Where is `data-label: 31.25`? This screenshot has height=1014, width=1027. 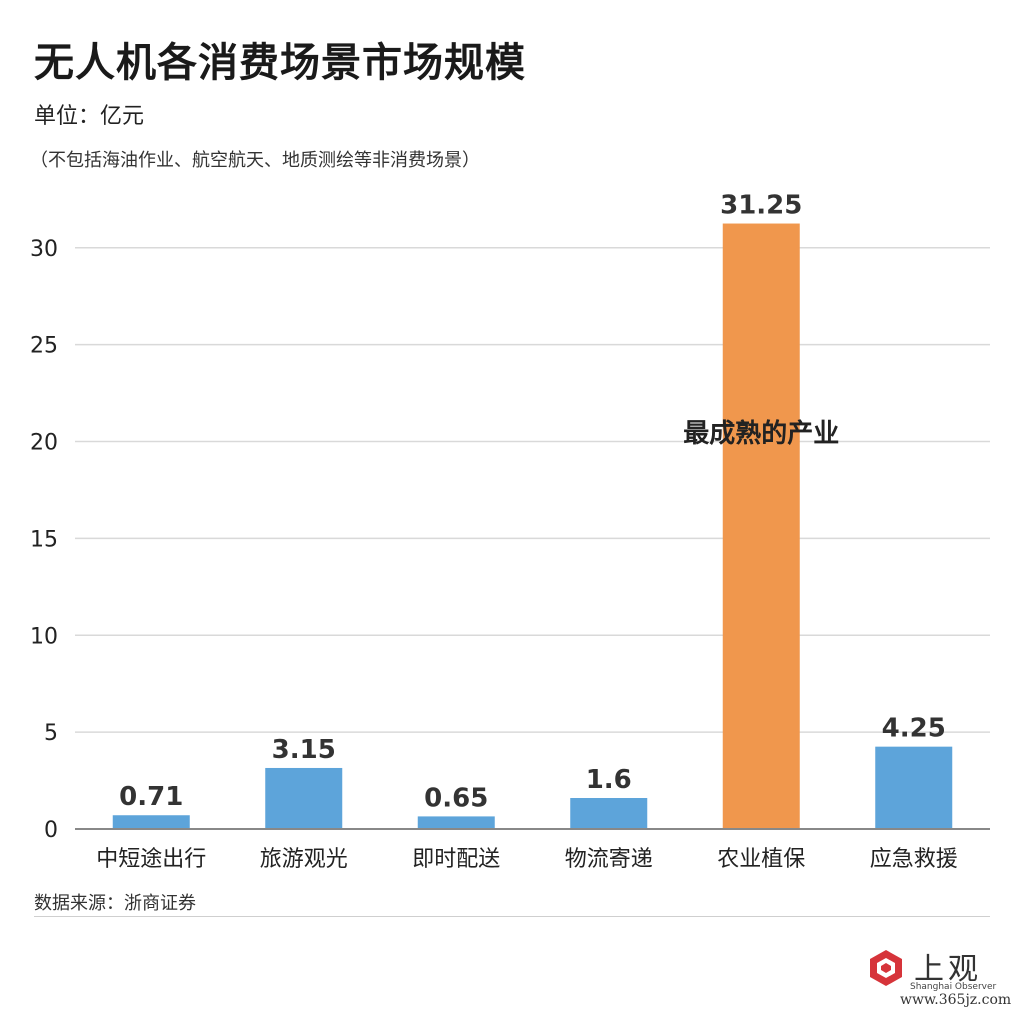 data-label: 31.25 is located at coordinates (761, 206).